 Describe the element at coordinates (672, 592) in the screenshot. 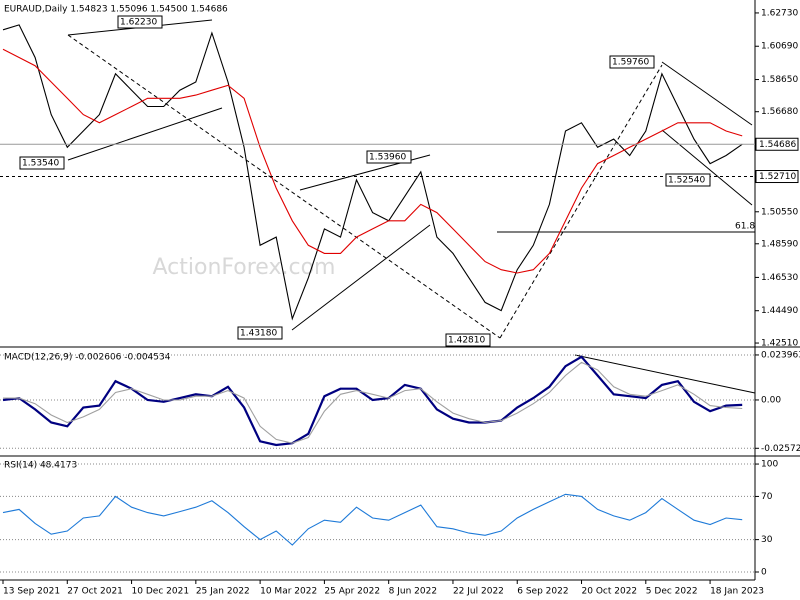

I see `x-tick-label: 5 Dec 2022` at that location.